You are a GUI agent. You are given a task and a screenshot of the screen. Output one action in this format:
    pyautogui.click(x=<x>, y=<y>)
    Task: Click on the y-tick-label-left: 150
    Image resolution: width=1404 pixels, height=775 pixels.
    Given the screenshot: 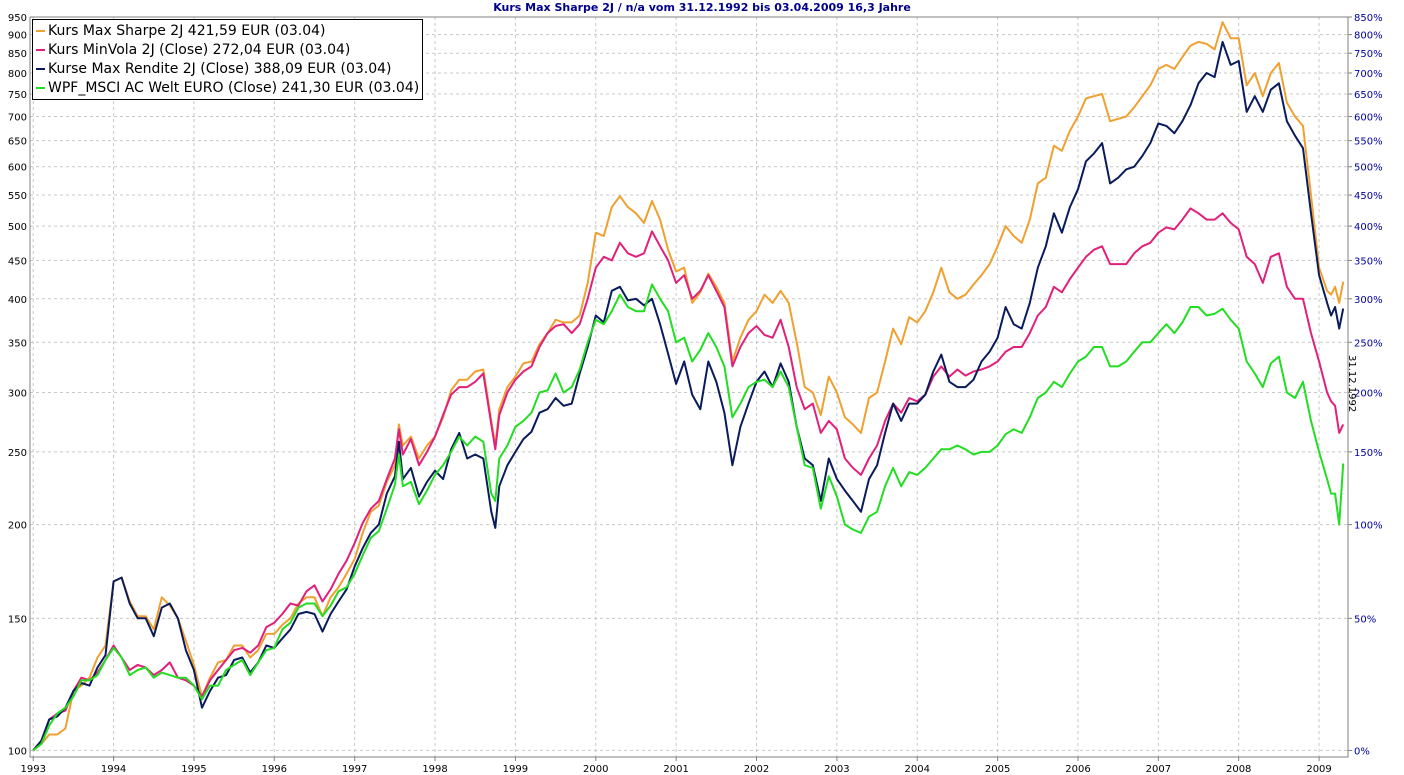 What is the action you would take?
    pyautogui.click(x=17, y=619)
    